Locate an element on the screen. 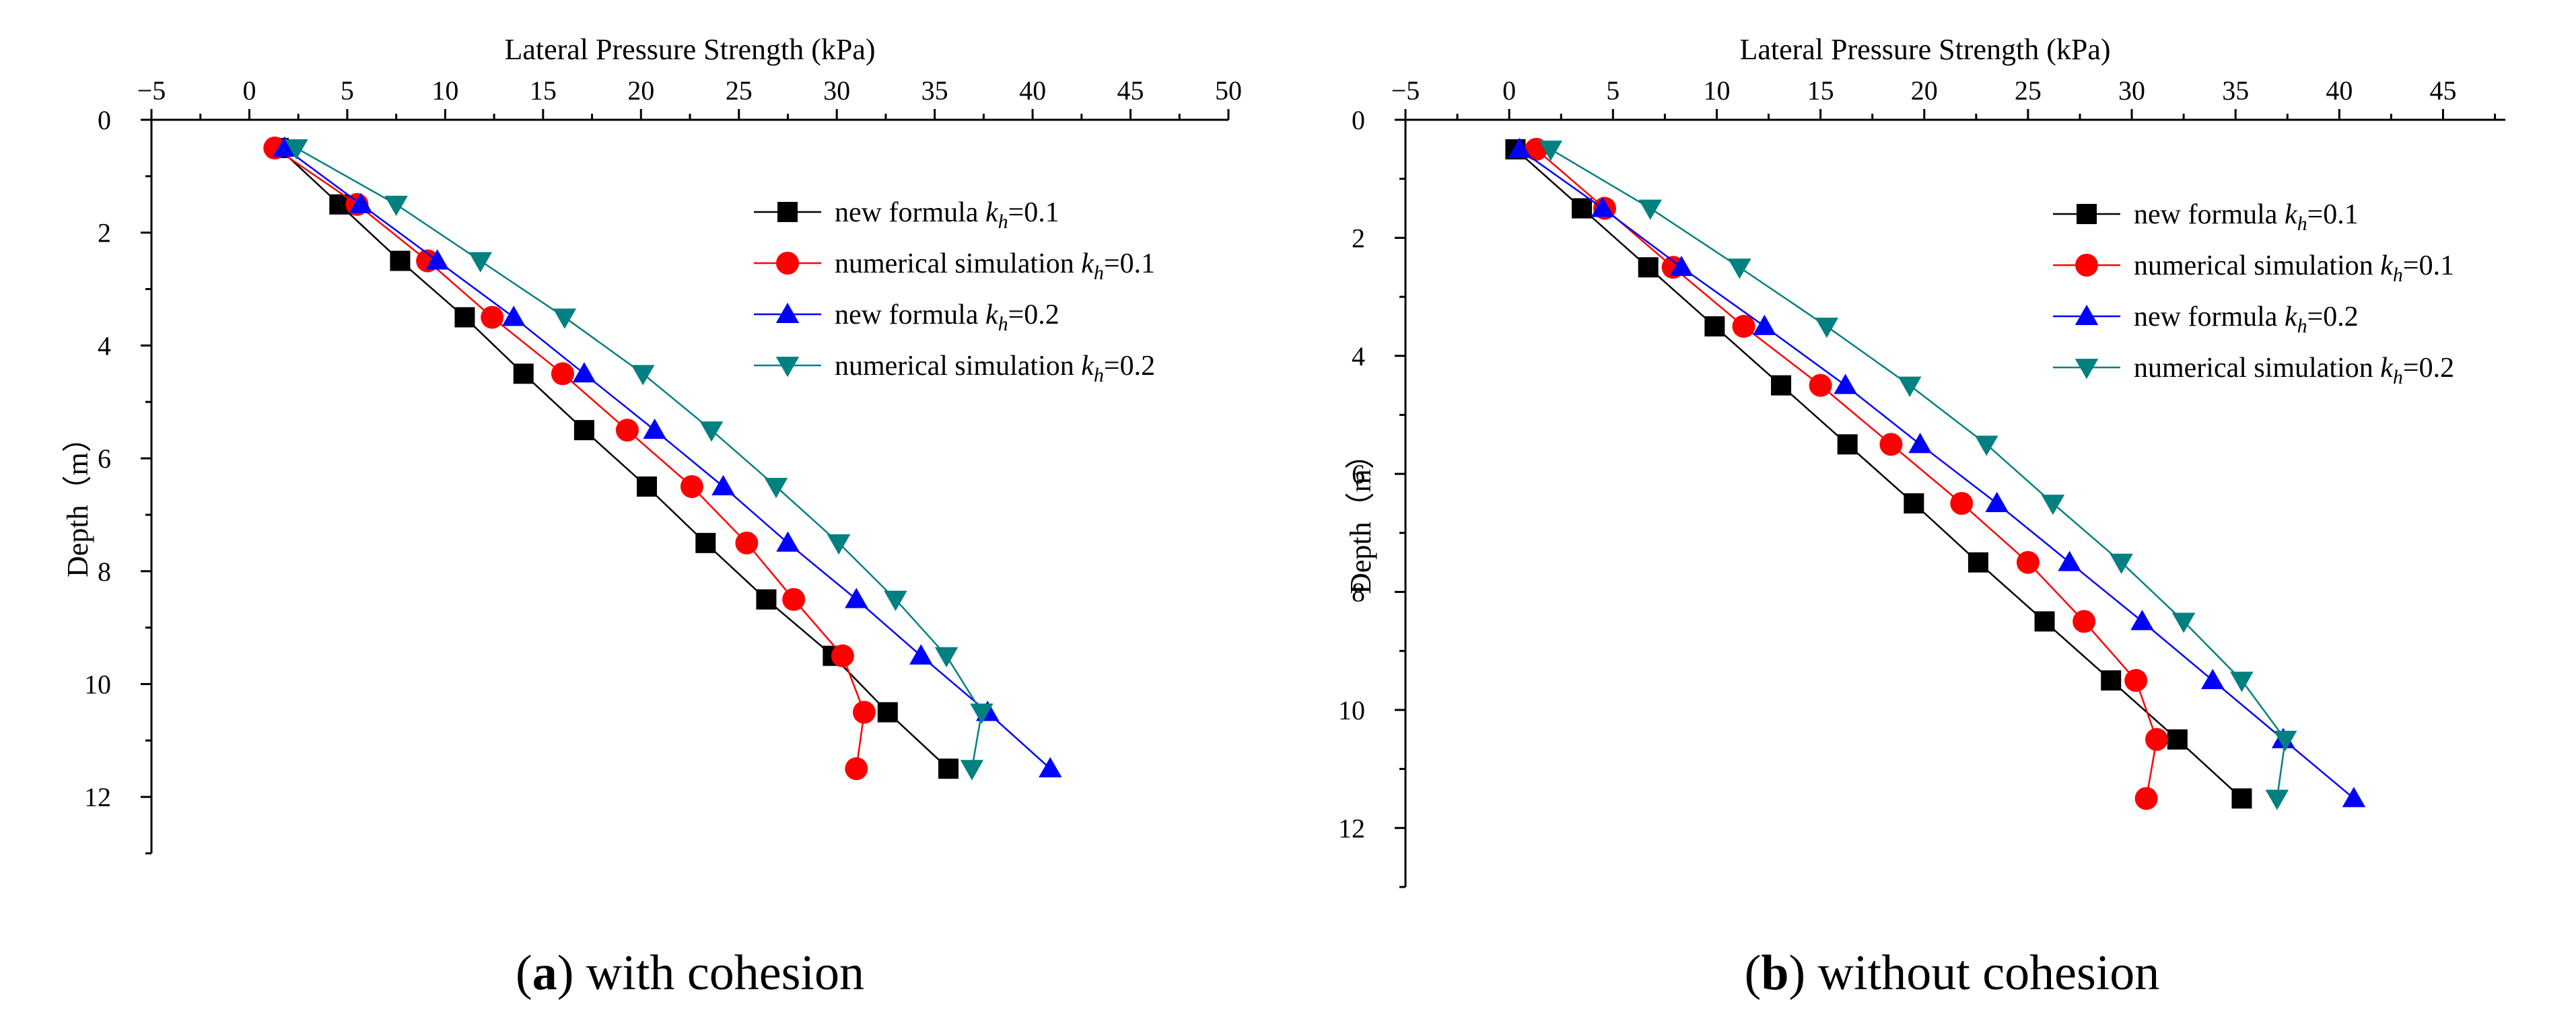  legend-label: numerical simulation kh=0.2 is located at coordinates (2294, 370).